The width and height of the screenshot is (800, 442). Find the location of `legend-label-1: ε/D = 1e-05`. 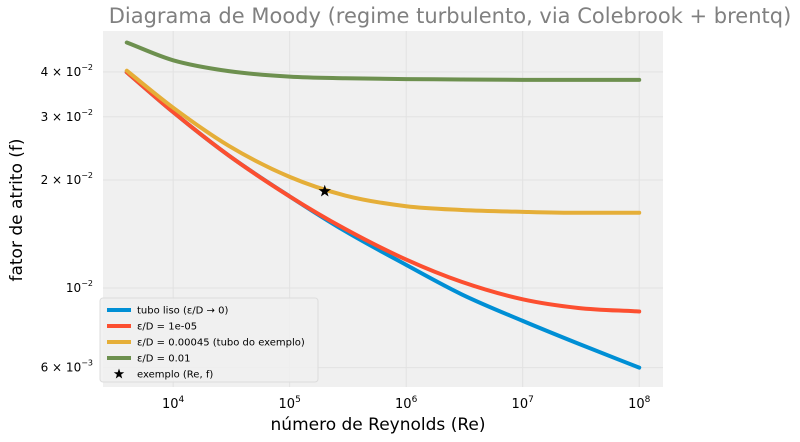

legend-label-1: ε/D = 1e-05 is located at coordinates (167, 327).